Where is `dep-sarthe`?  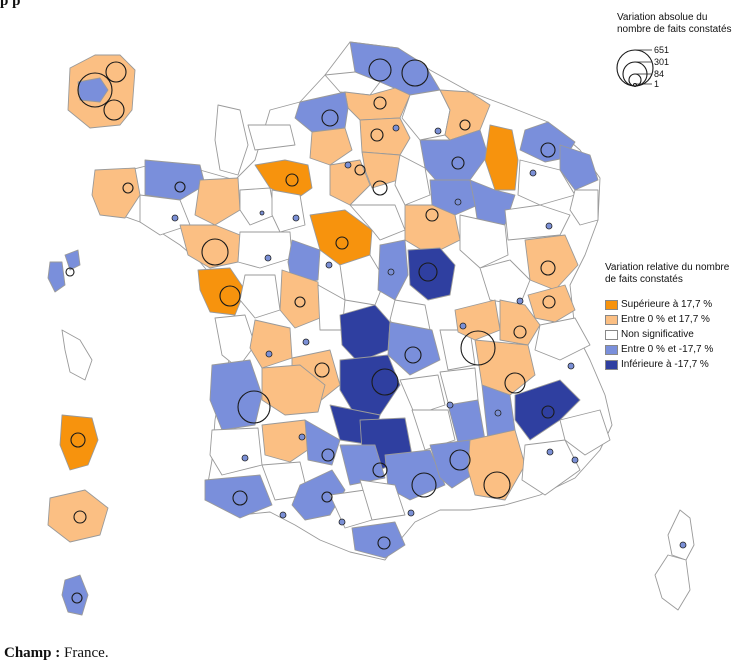 dep-sarthe is located at coordinates (288, 211).